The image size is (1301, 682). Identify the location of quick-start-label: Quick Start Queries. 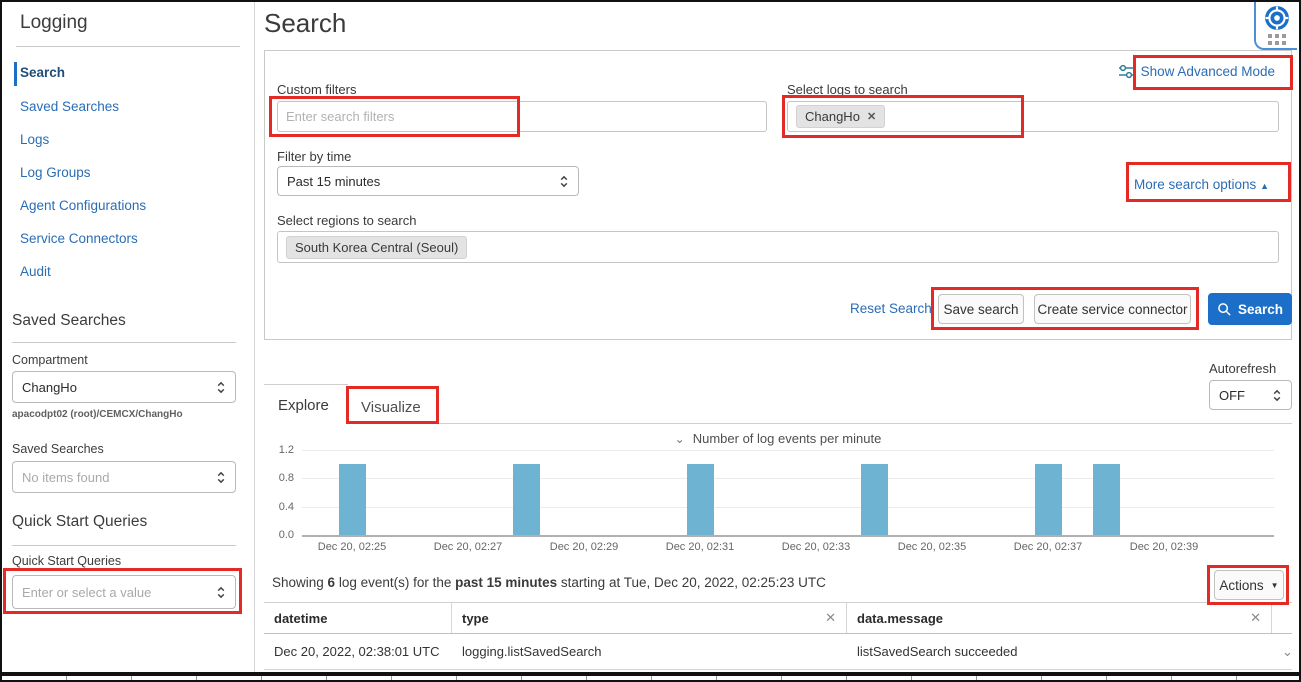
(67, 561).